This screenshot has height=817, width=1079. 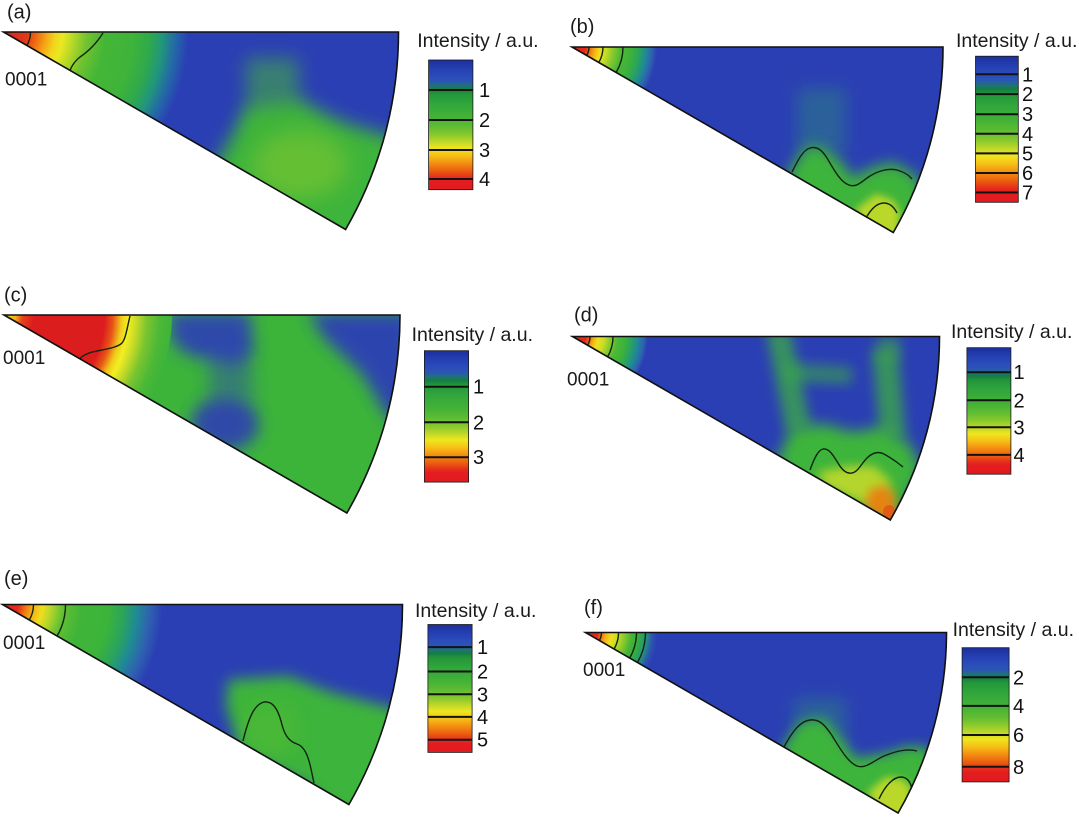 What do you see at coordinates (586, 315) in the screenshot?
I see `svg-text: (d)` at bounding box center [586, 315].